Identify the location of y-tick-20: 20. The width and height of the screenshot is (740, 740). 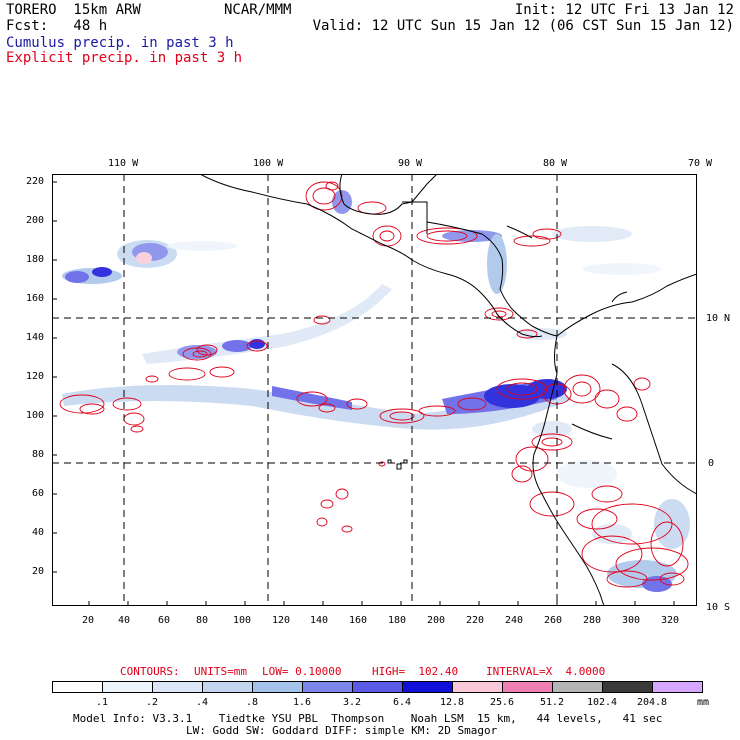
(38, 571).